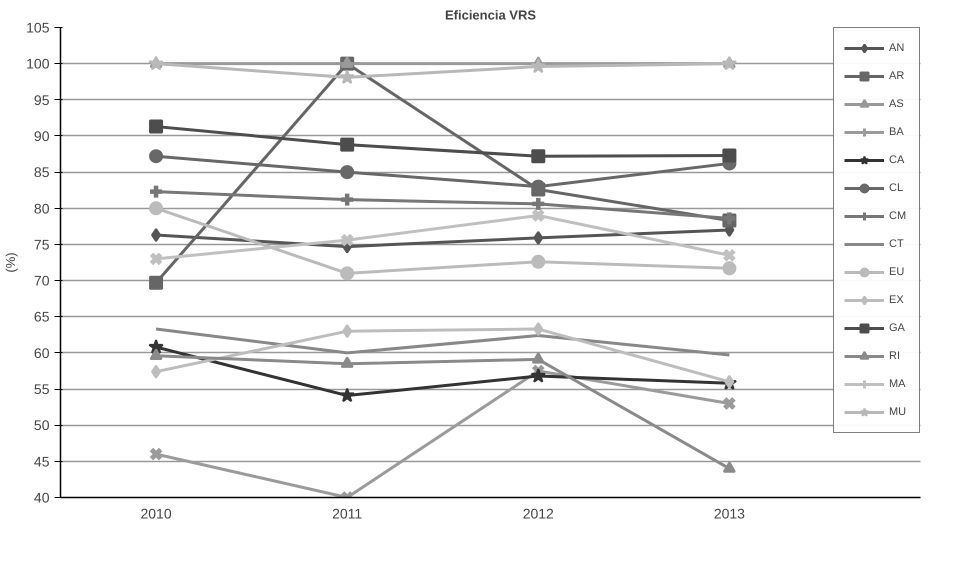 The height and width of the screenshot is (582, 959). Describe the element at coordinates (42, 244) in the screenshot. I see `y-tick-label: 75` at that location.